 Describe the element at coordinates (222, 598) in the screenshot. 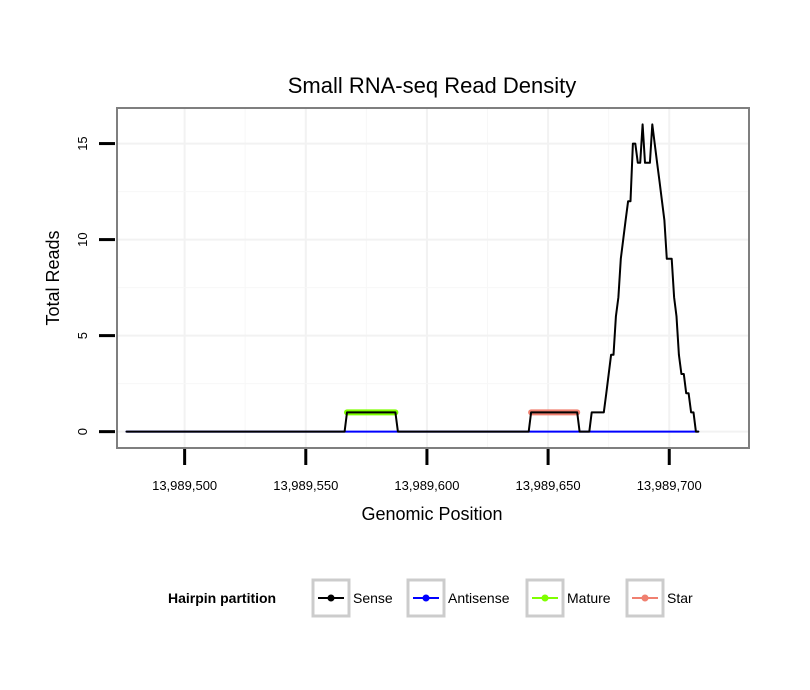

I see `legend-title: Hairpin partition` at that location.